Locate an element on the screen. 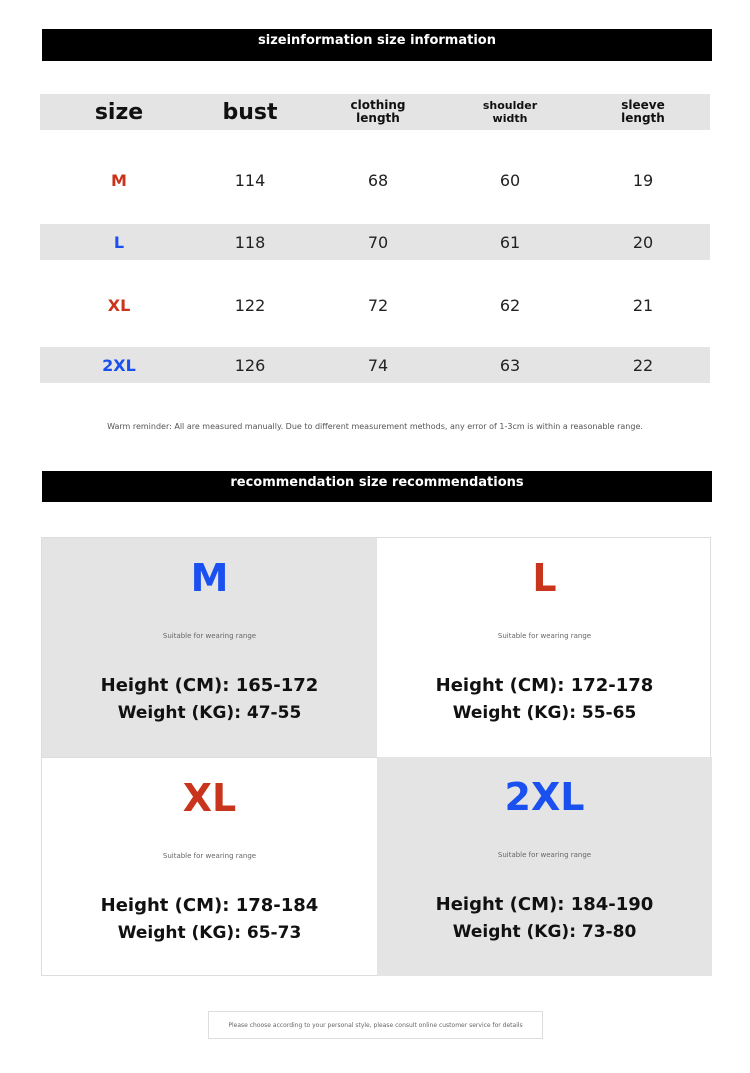 The image size is (750, 1073). header-clothing-length: clothing length is located at coordinates (378, 111).